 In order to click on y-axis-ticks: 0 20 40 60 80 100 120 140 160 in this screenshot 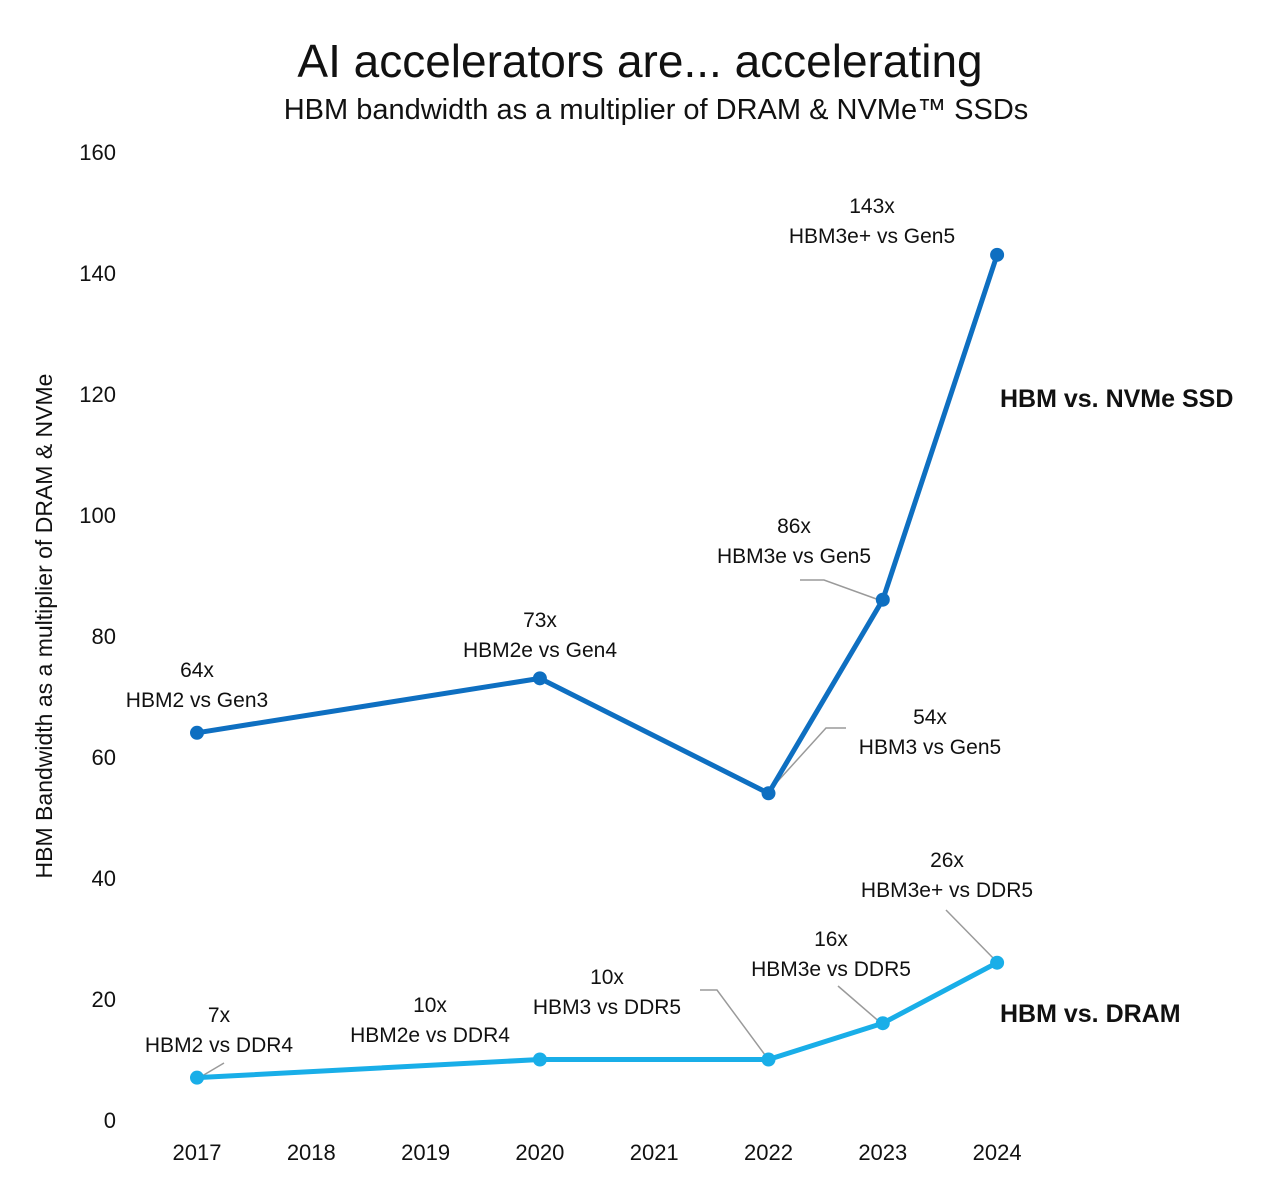, I will do `click(97, 636)`.